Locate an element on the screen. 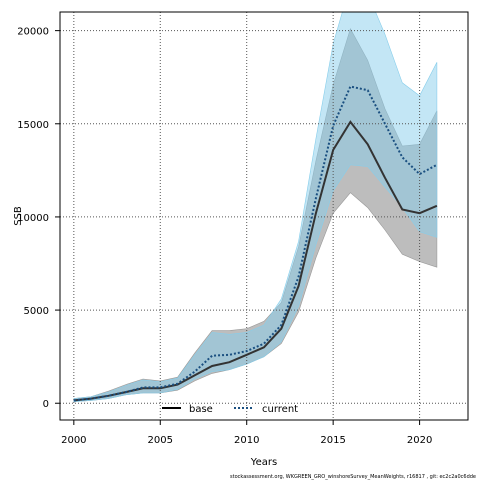 The image size is (480, 480). y-axis-title: SSB is located at coordinates (18, 216).